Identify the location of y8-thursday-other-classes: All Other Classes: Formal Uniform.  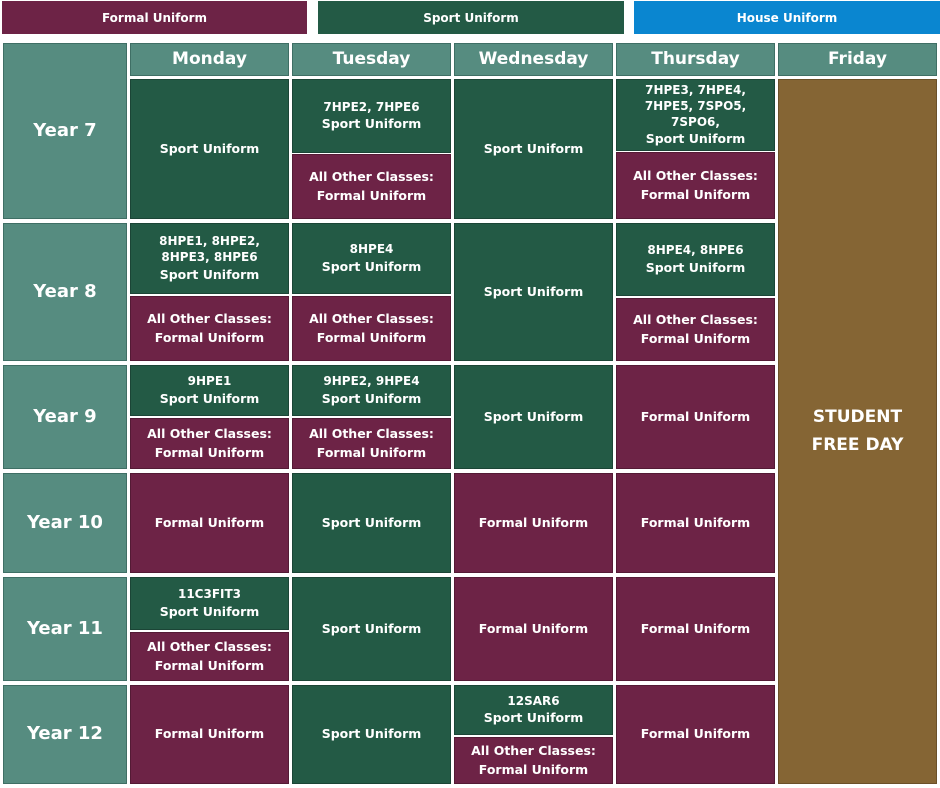
(695, 329).